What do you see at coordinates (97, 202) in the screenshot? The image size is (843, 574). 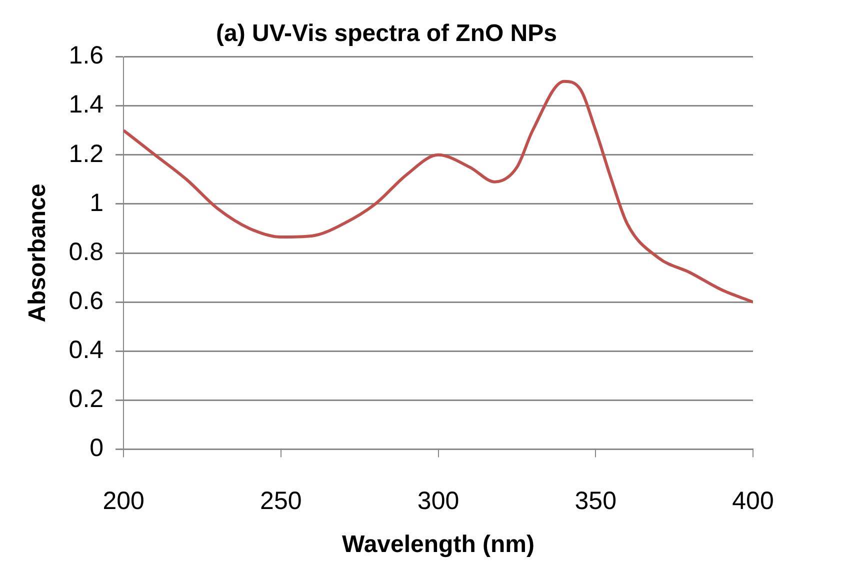 I see `y-tick-label: 1` at bounding box center [97, 202].